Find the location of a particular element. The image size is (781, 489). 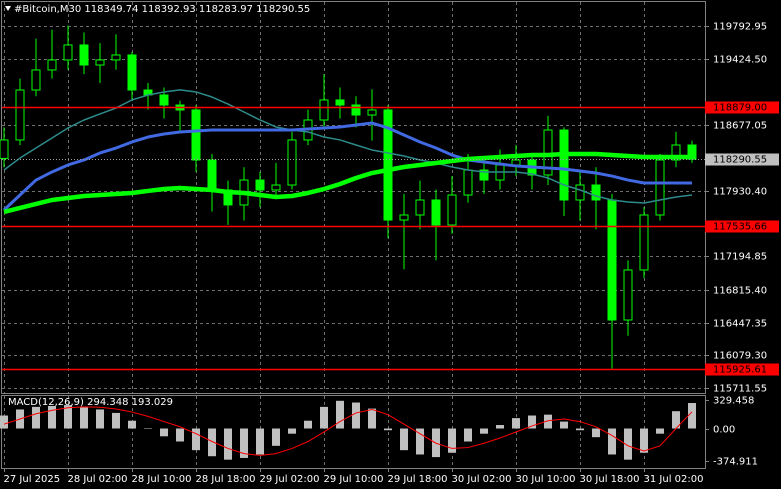

x-tick-label: 29 Jul 18:00 is located at coordinates (418, 479).